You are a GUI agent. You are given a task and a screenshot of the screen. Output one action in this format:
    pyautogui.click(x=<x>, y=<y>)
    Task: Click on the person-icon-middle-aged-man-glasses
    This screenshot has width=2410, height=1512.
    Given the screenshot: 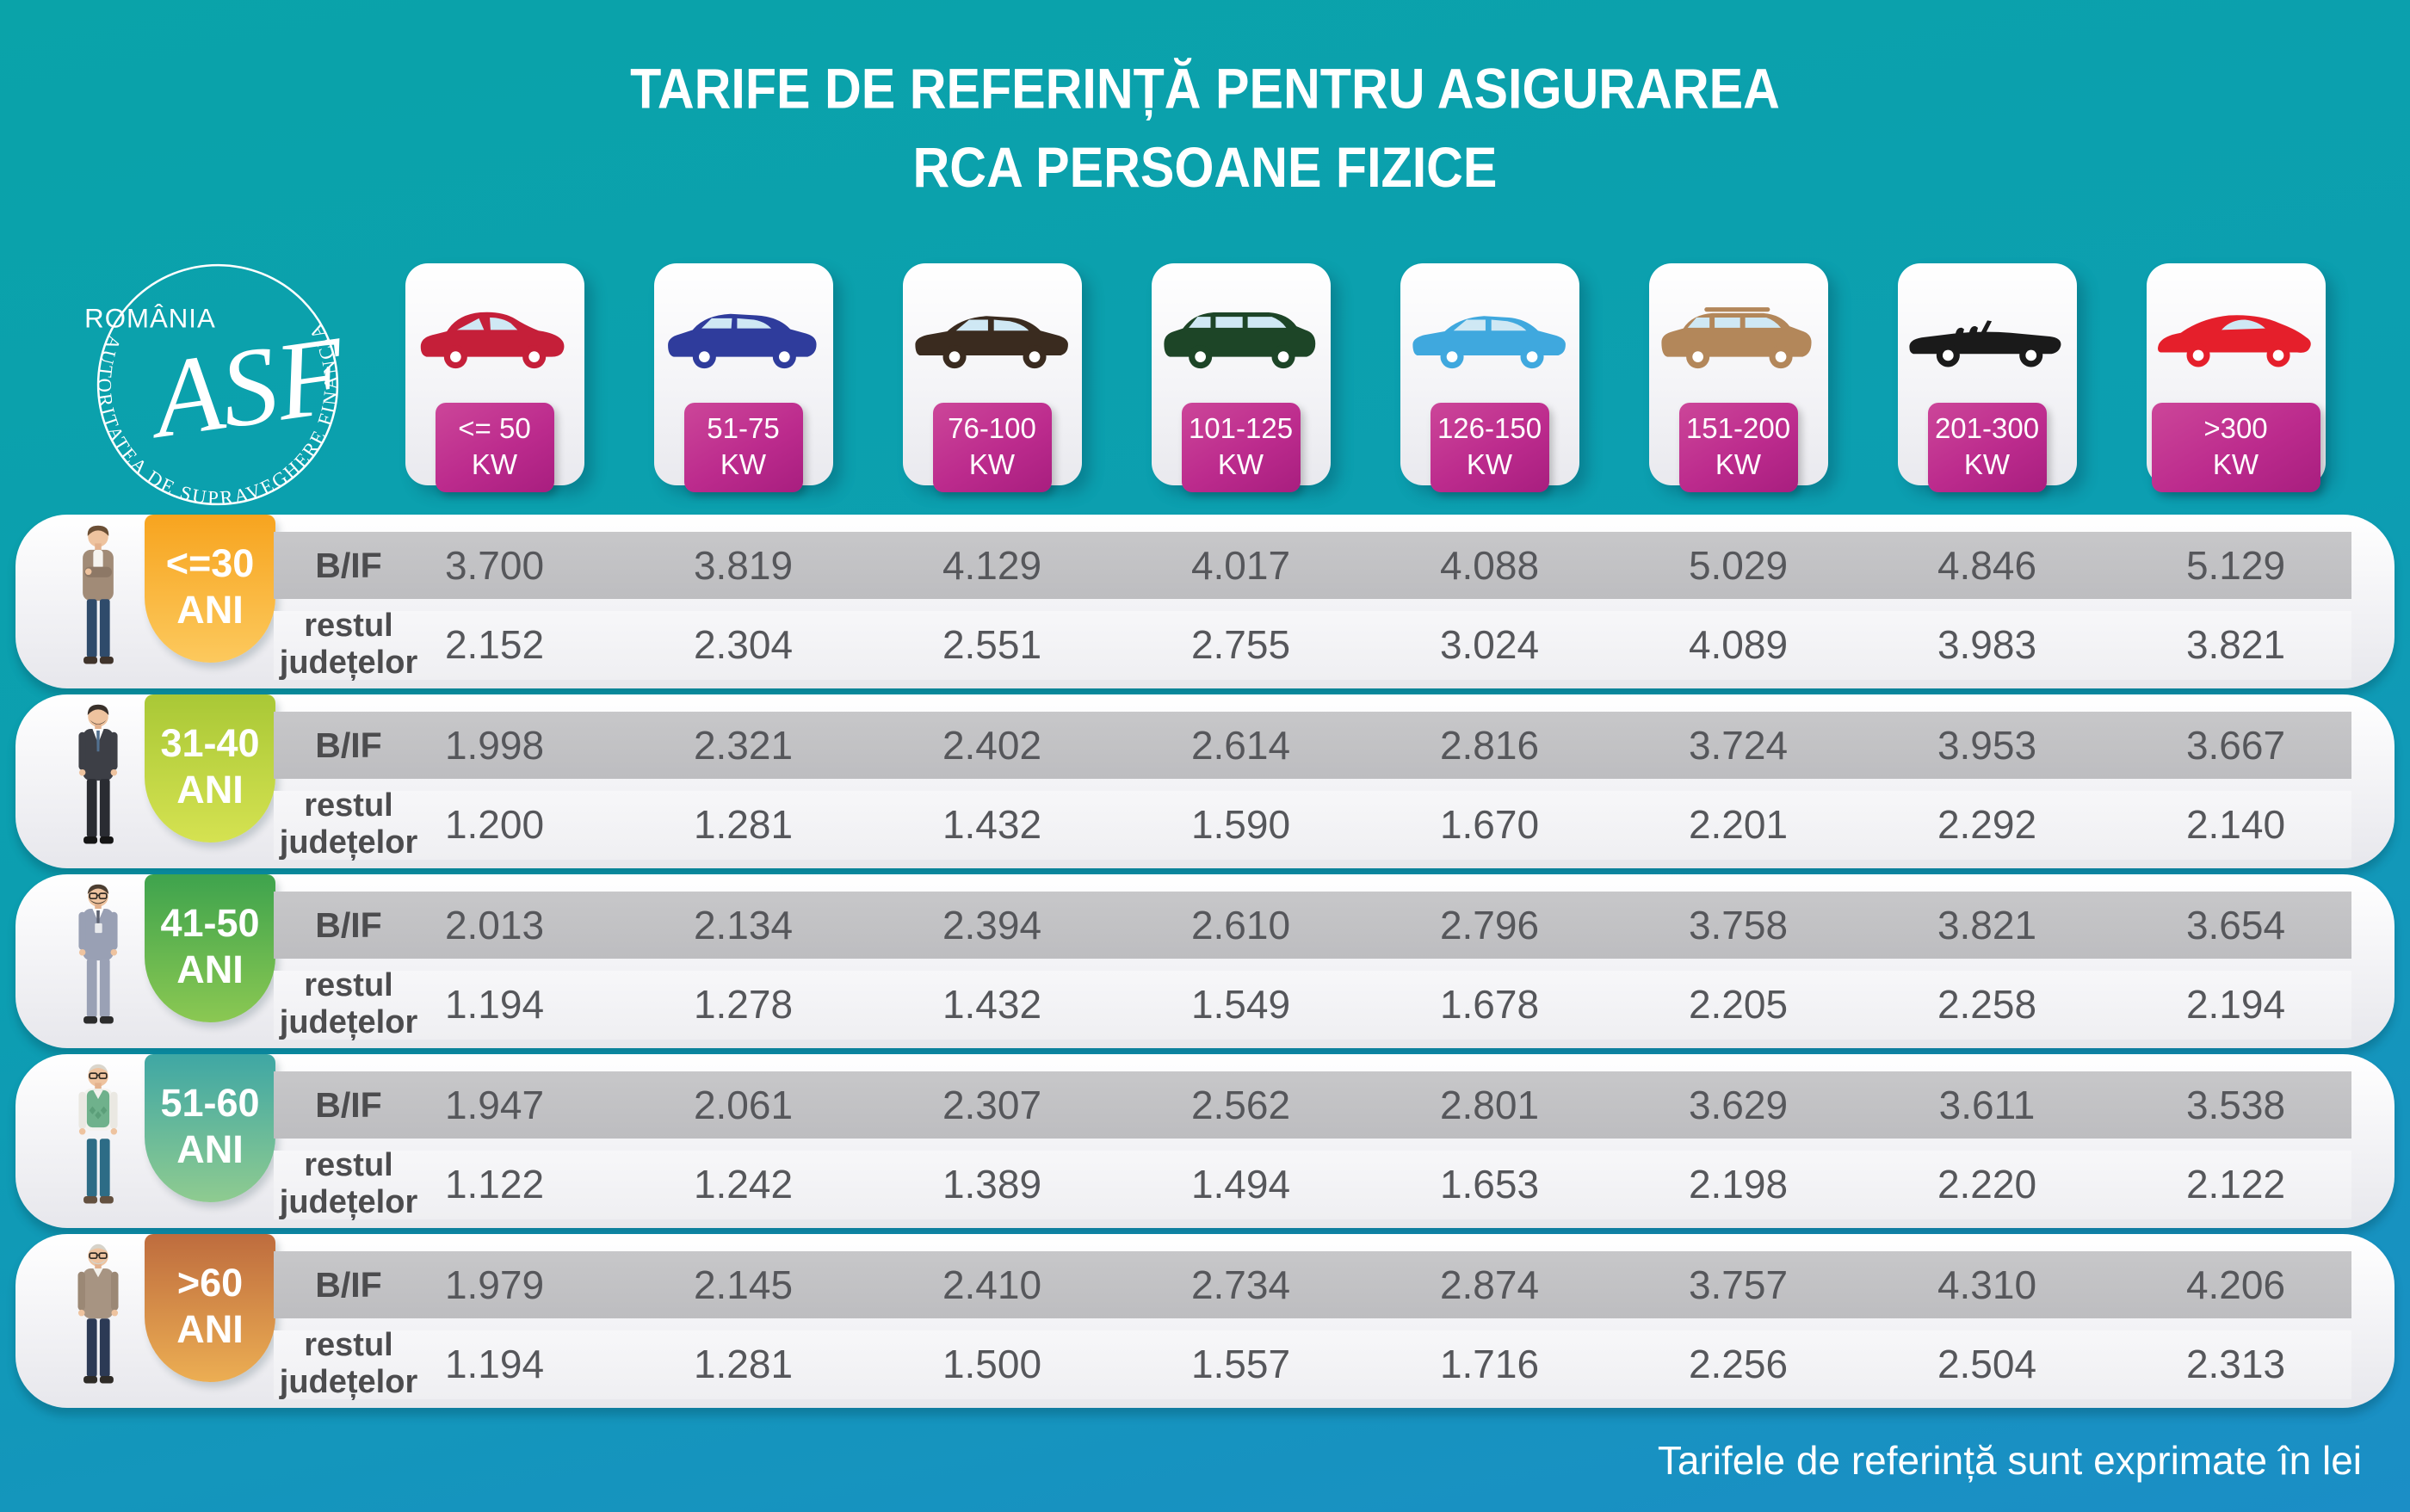 What is the action you would take?
    pyautogui.click(x=98, y=954)
    